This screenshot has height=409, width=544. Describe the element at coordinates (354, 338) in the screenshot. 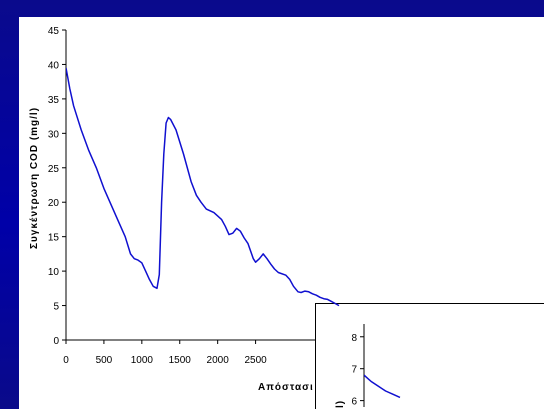

I see `inset-y-tick-label: 8` at that location.